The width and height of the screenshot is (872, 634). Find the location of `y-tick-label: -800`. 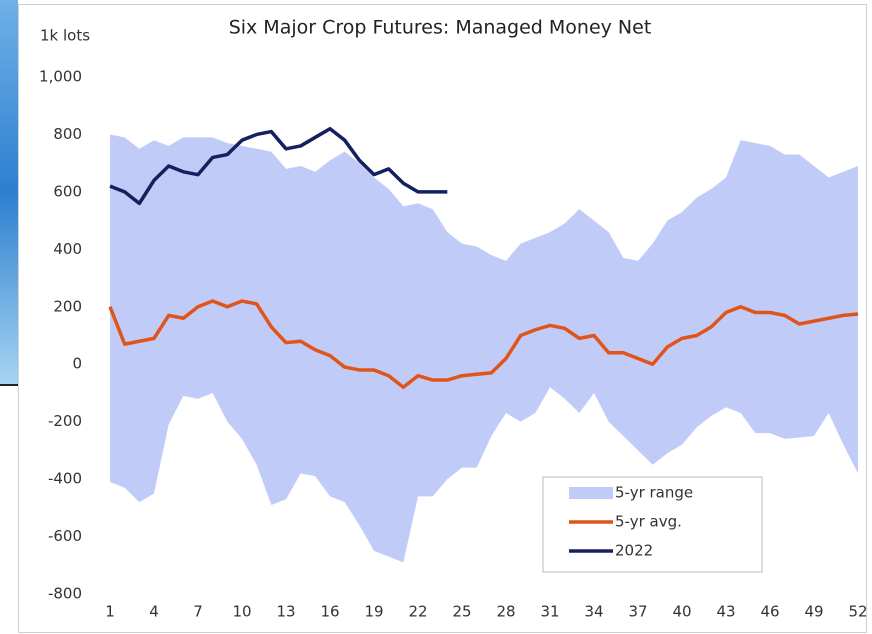

y-tick-label: -800 is located at coordinates (65, 594).